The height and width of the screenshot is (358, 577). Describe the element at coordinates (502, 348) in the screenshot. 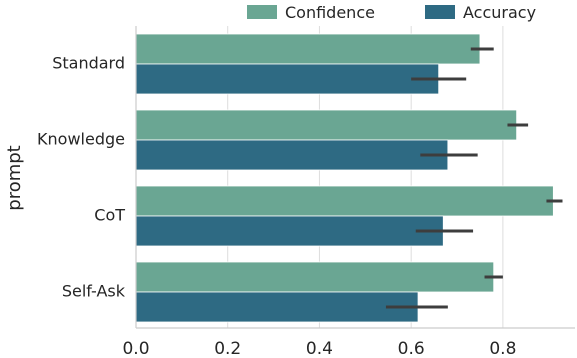

I see `x-tick-label-4: 0.8` at that location.